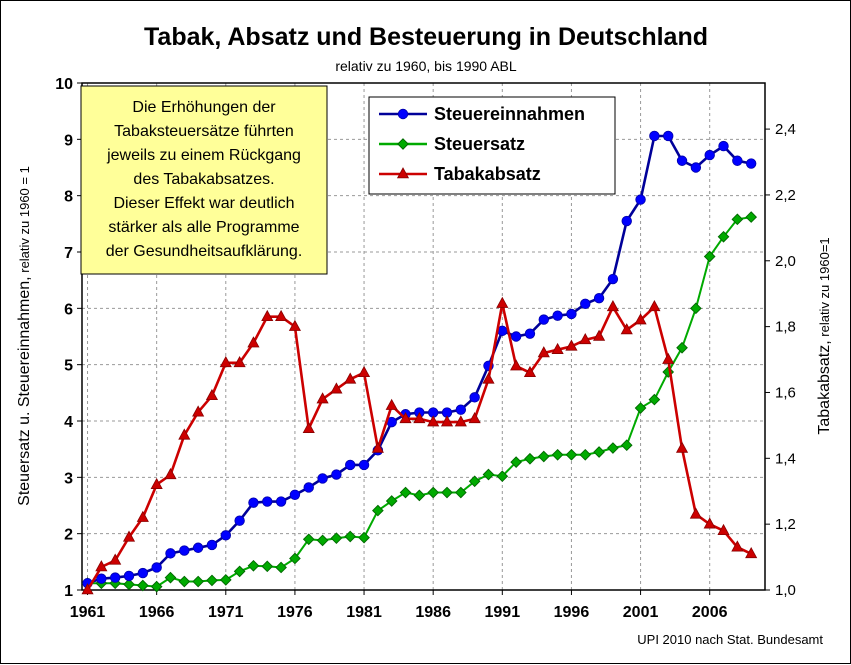 This screenshot has width=851, height=665. I want to click on chart-subtitle: relativ zu 1960, bis 1990 ABL, so click(426, 66).